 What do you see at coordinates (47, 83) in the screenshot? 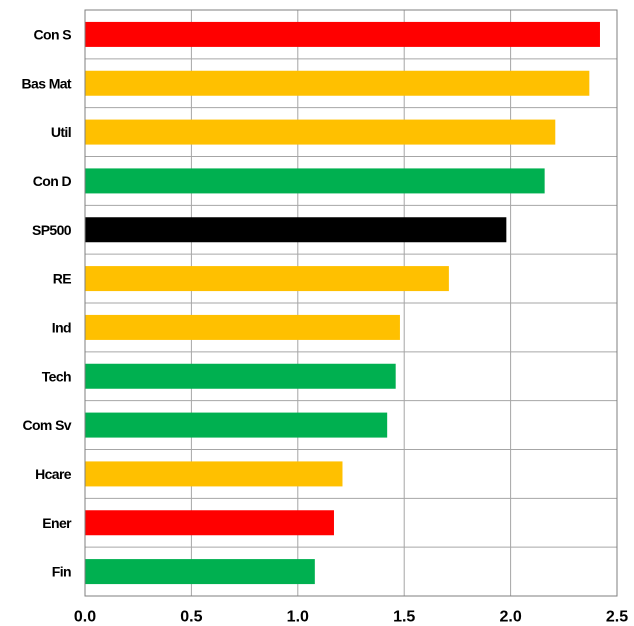
I see `category-label: Bas Mat` at bounding box center [47, 83].